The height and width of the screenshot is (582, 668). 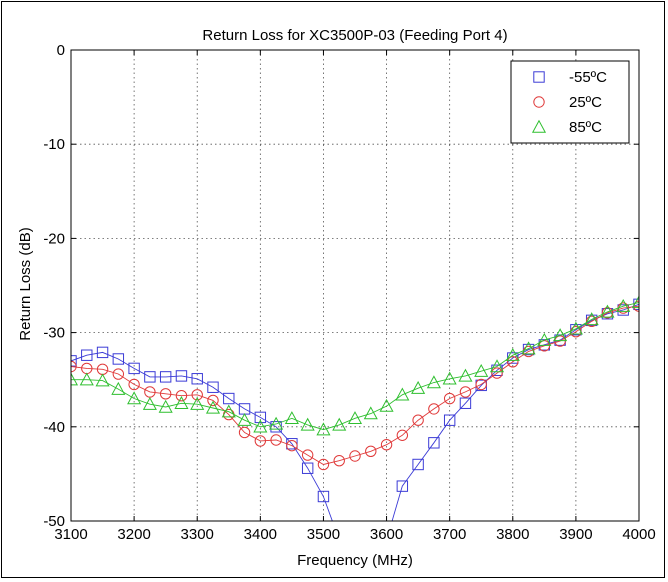 I want to click on y-tick-label: -20, so click(x=54, y=238).